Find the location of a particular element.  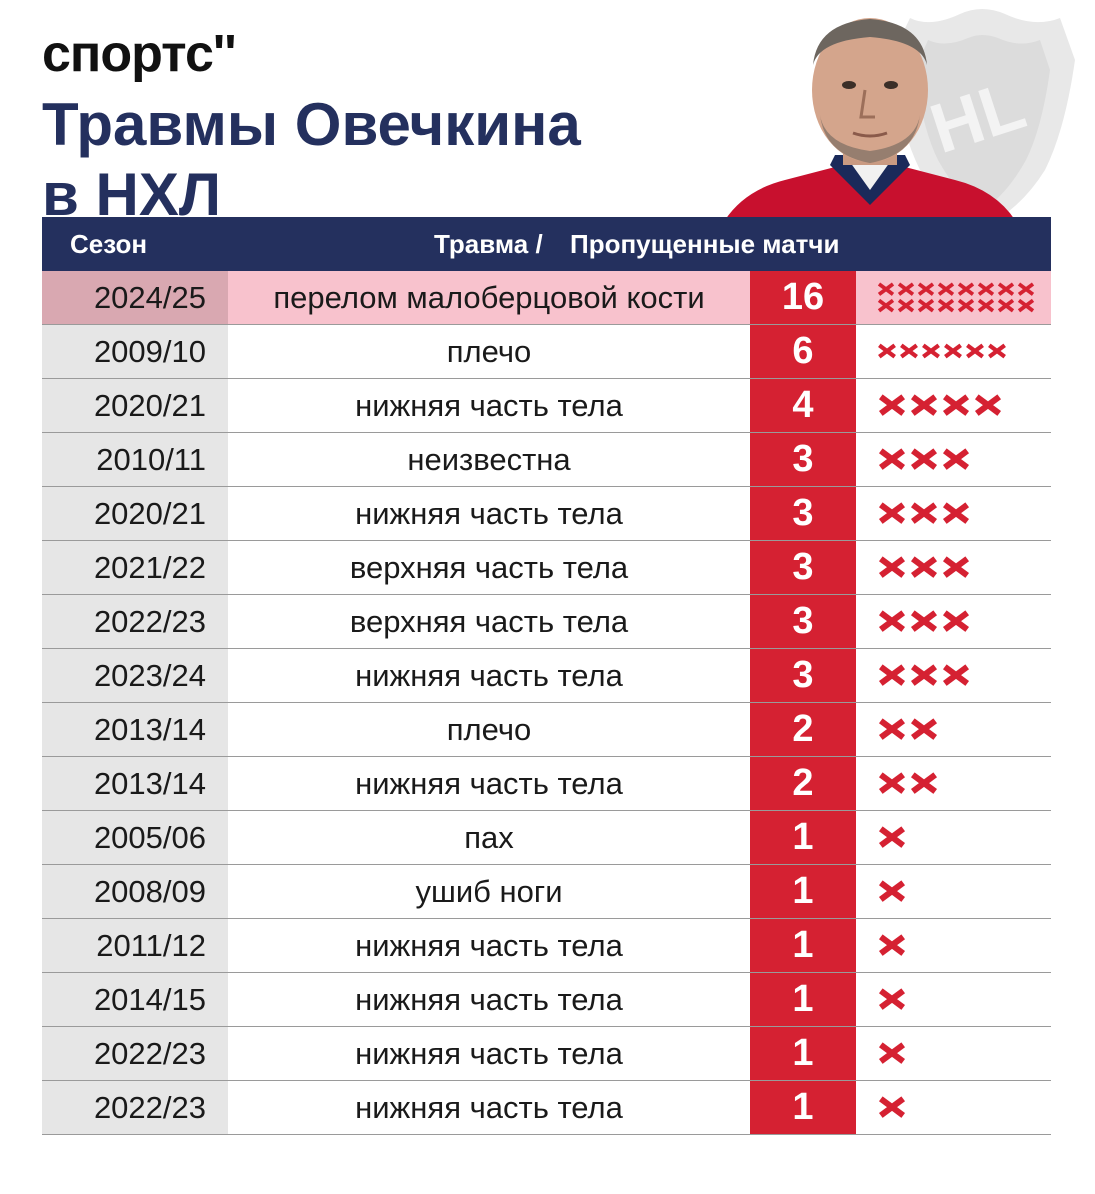

table-row: 2013/14 плечо 2 is located at coordinates (546, 730).